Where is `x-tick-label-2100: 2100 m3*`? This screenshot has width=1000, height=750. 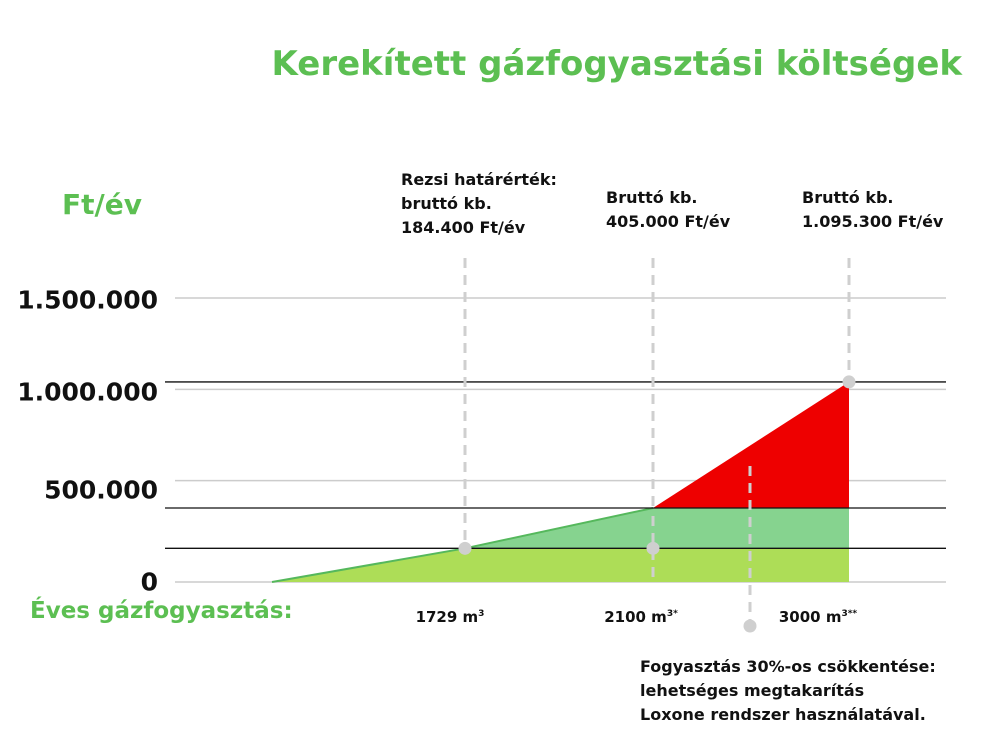
x-tick-label-2100: 2100 m3* is located at coordinates (641, 617).